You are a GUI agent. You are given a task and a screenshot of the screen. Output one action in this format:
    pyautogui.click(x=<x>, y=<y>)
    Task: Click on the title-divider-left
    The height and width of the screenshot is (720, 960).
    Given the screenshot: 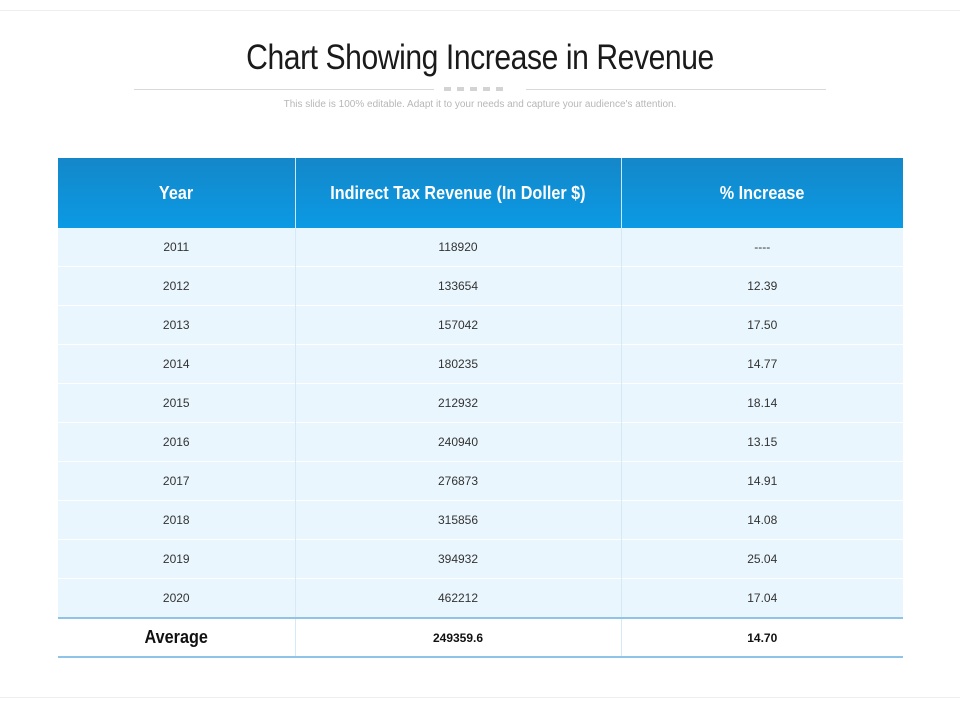 What is the action you would take?
    pyautogui.click(x=284, y=89)
    